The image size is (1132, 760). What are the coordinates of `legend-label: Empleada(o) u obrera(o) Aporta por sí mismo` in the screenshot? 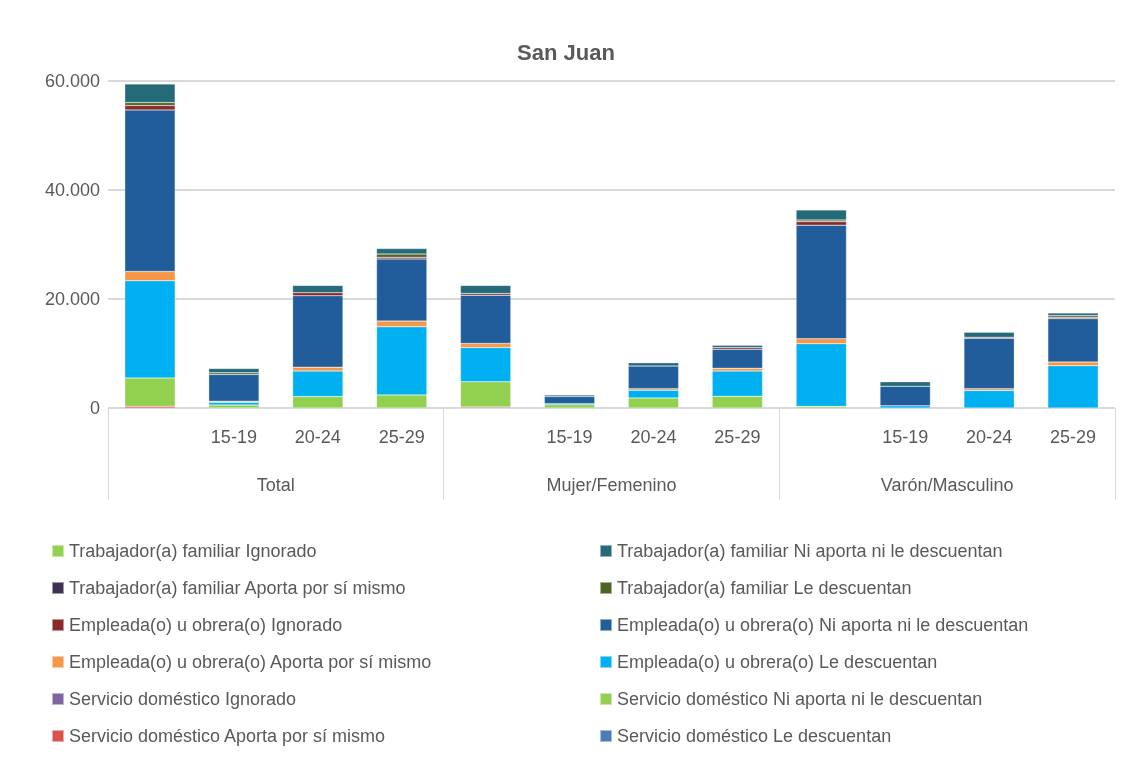 It's located at (250, 662).